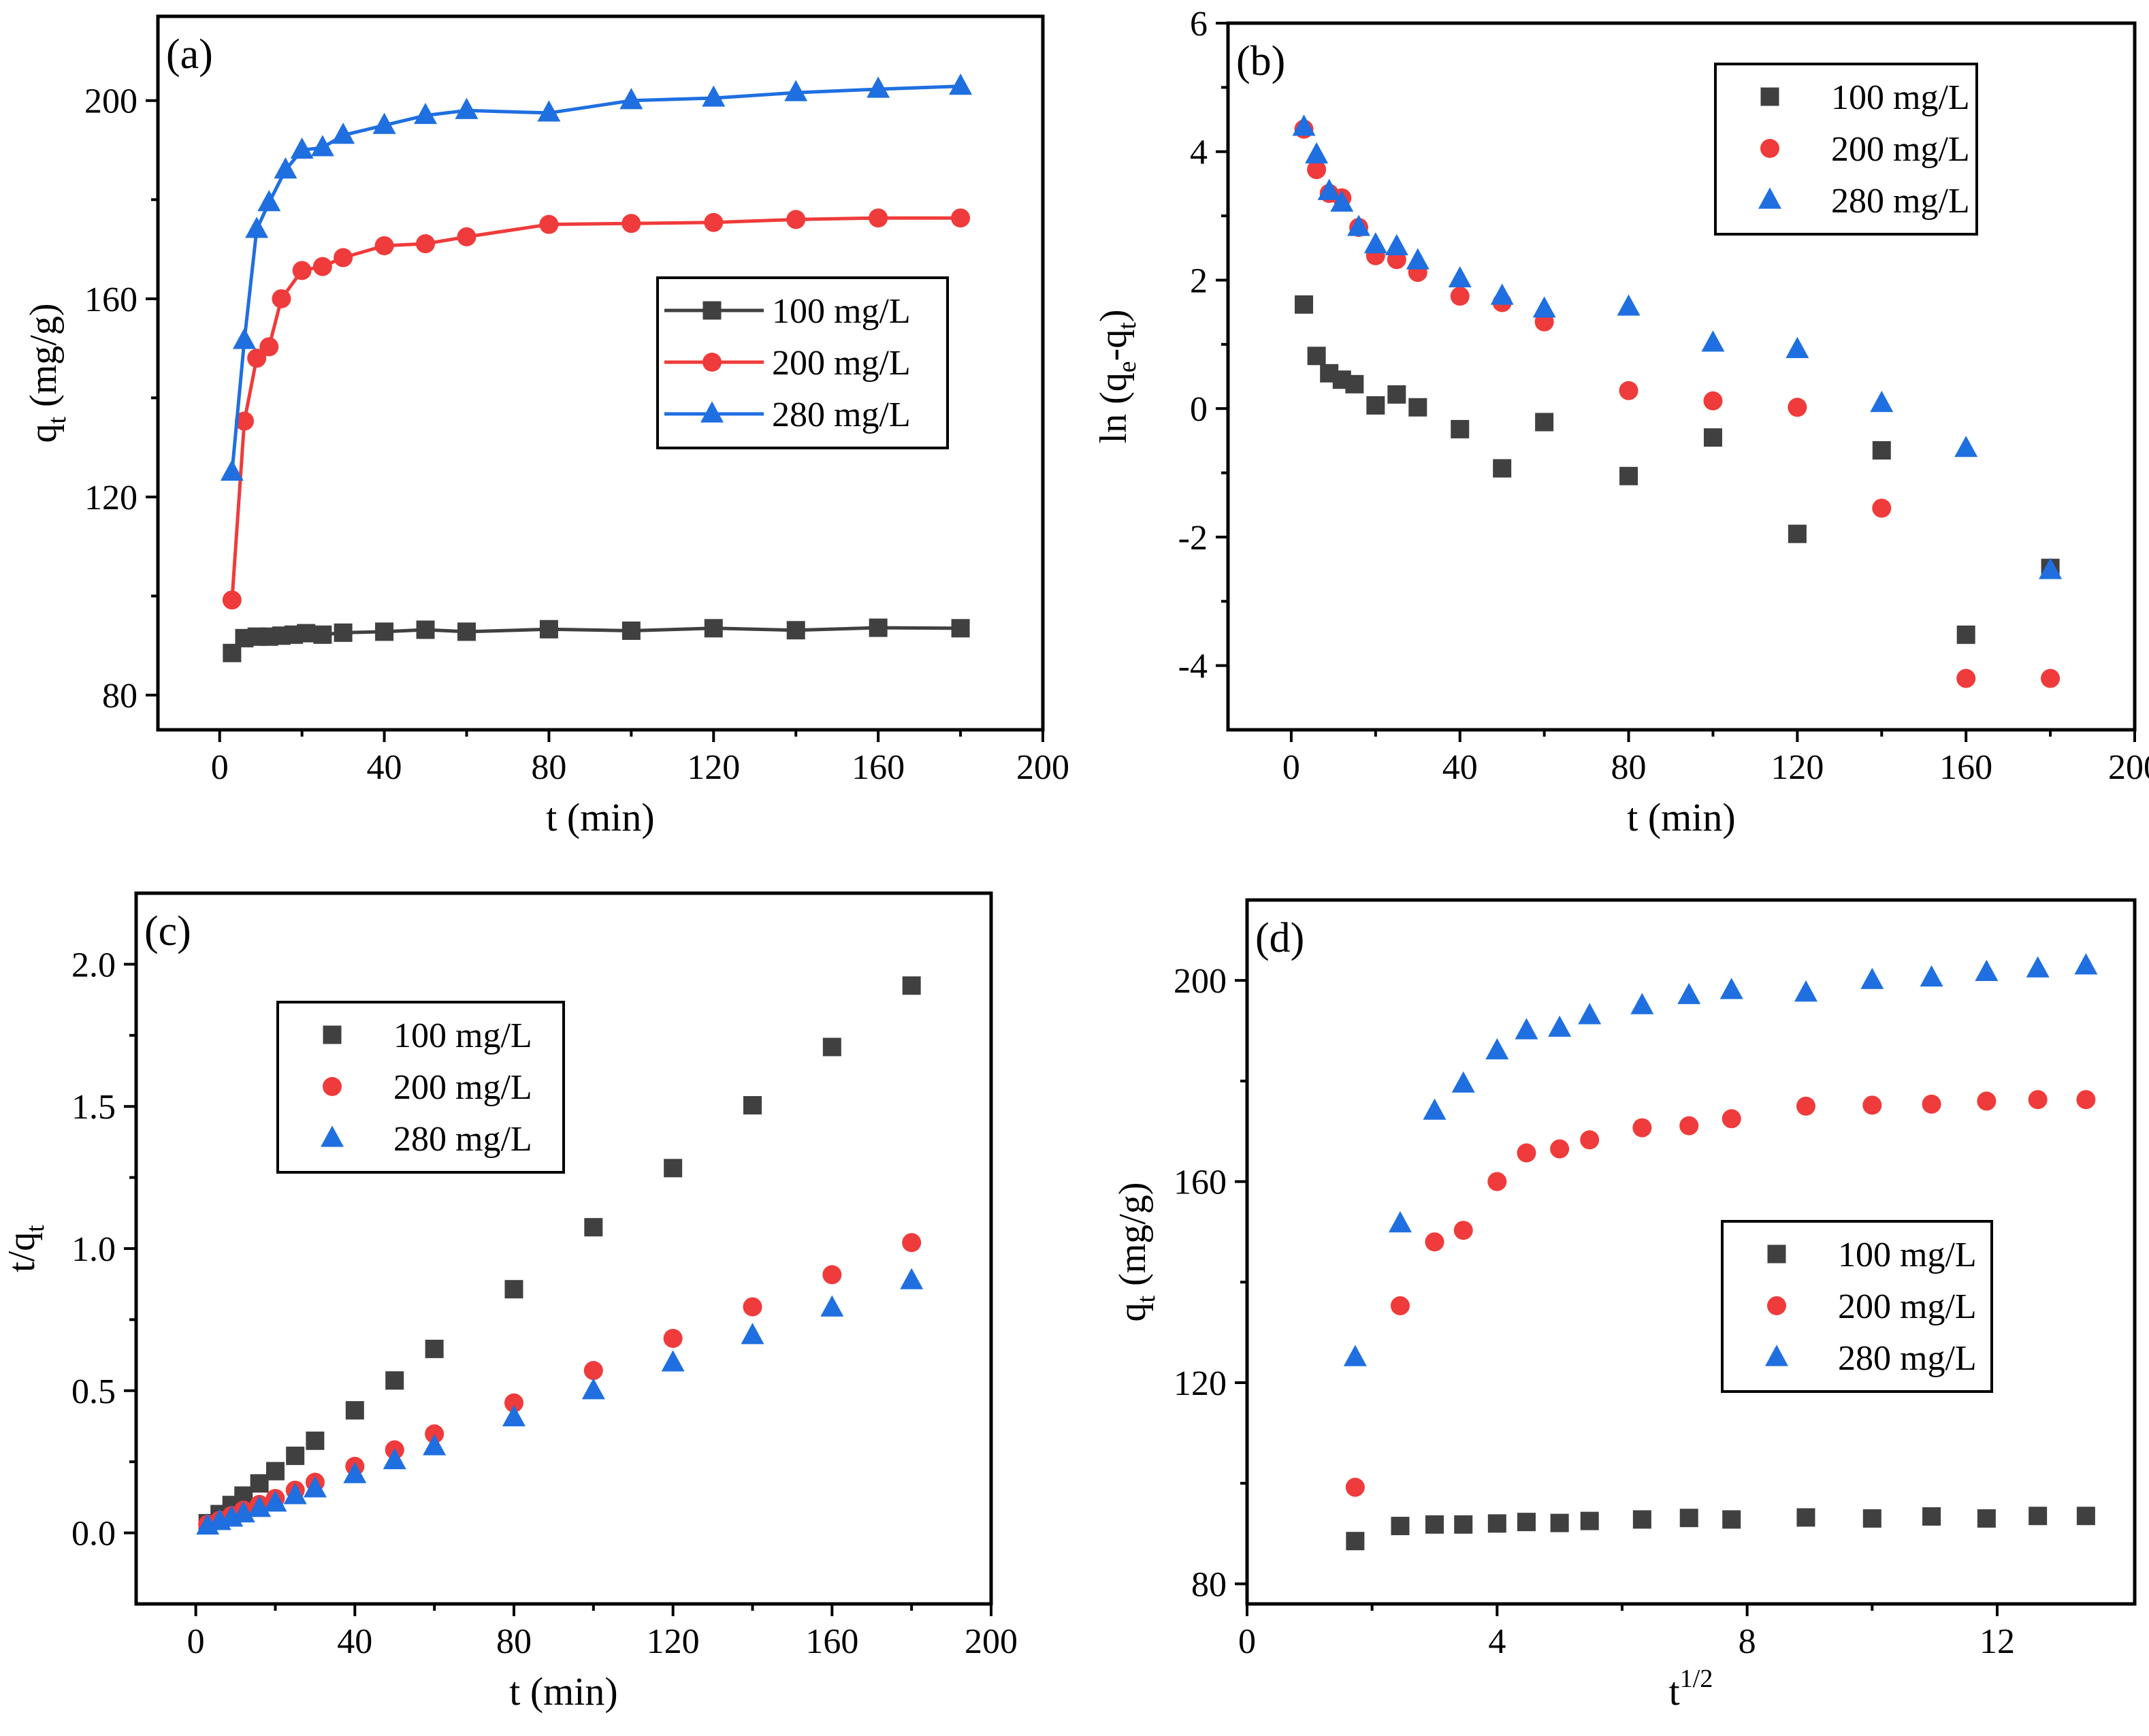 This screenshot has height=1736, width=2149. I want to click on panel-label: (b), so click(1260, 61).